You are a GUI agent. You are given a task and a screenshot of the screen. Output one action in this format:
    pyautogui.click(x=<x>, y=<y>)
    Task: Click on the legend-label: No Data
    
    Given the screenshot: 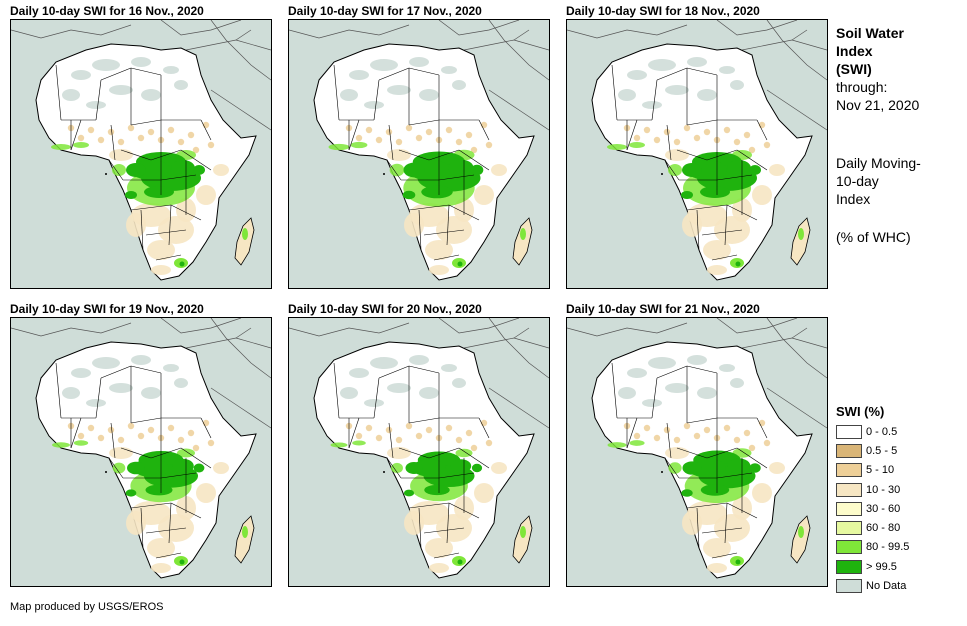 What is the action you would take?
    pyautogui.click(x=886, y=586)
    